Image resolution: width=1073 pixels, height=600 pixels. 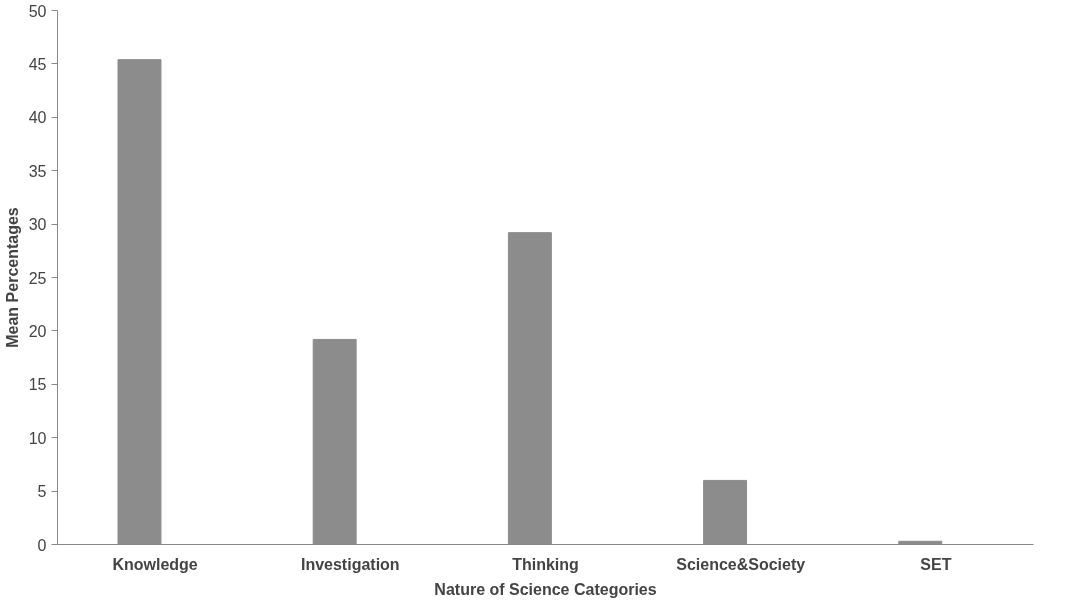 I want to click on y-tick-label: 30, so click(x=37, y=225).